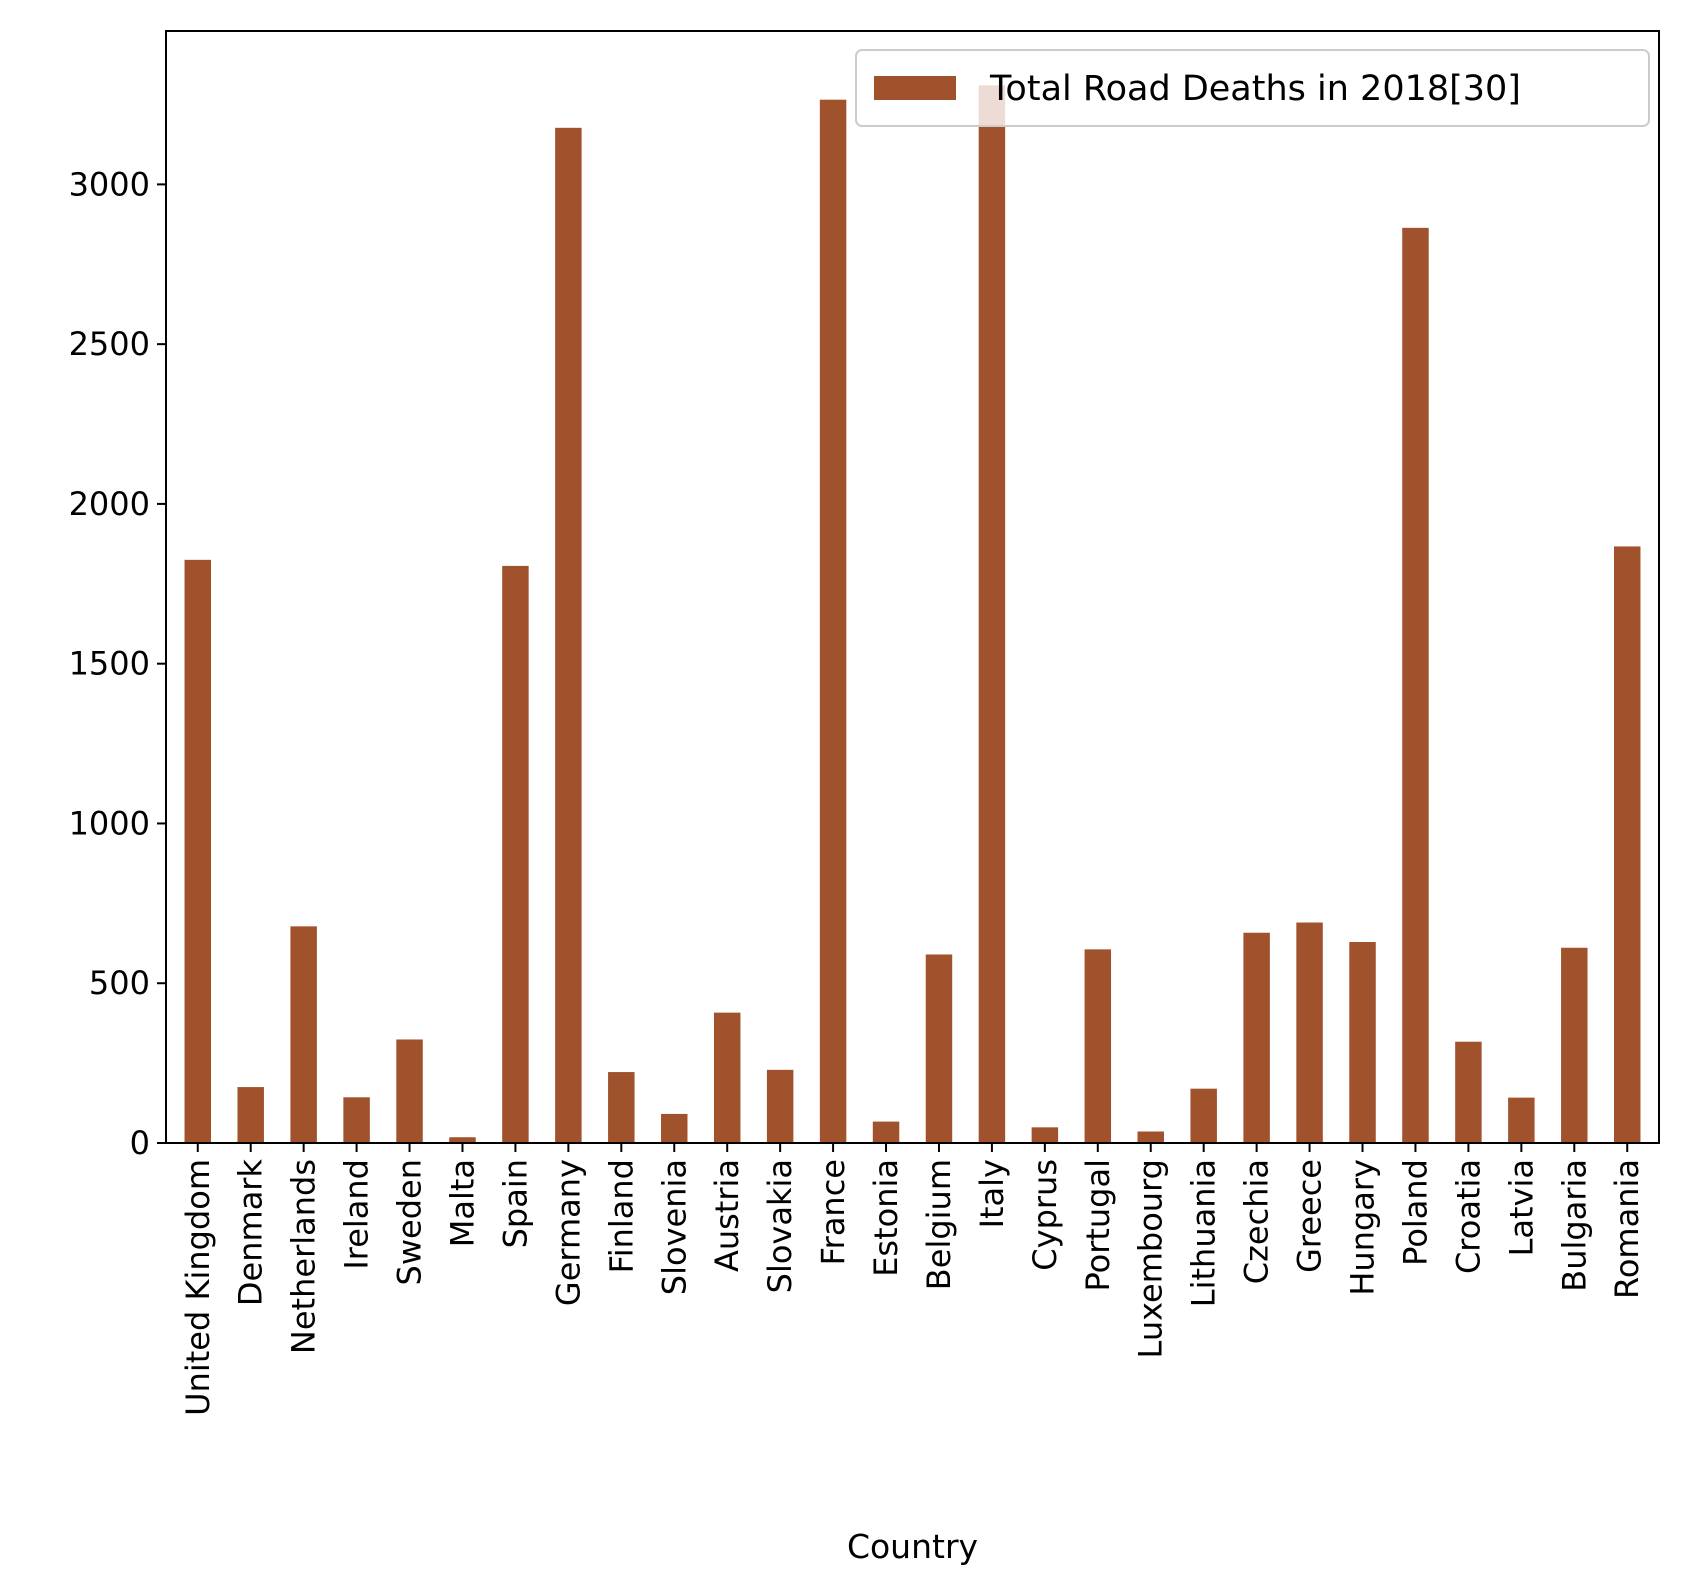  I want to click on x-tick-label: Austria, so click(727, 1215).